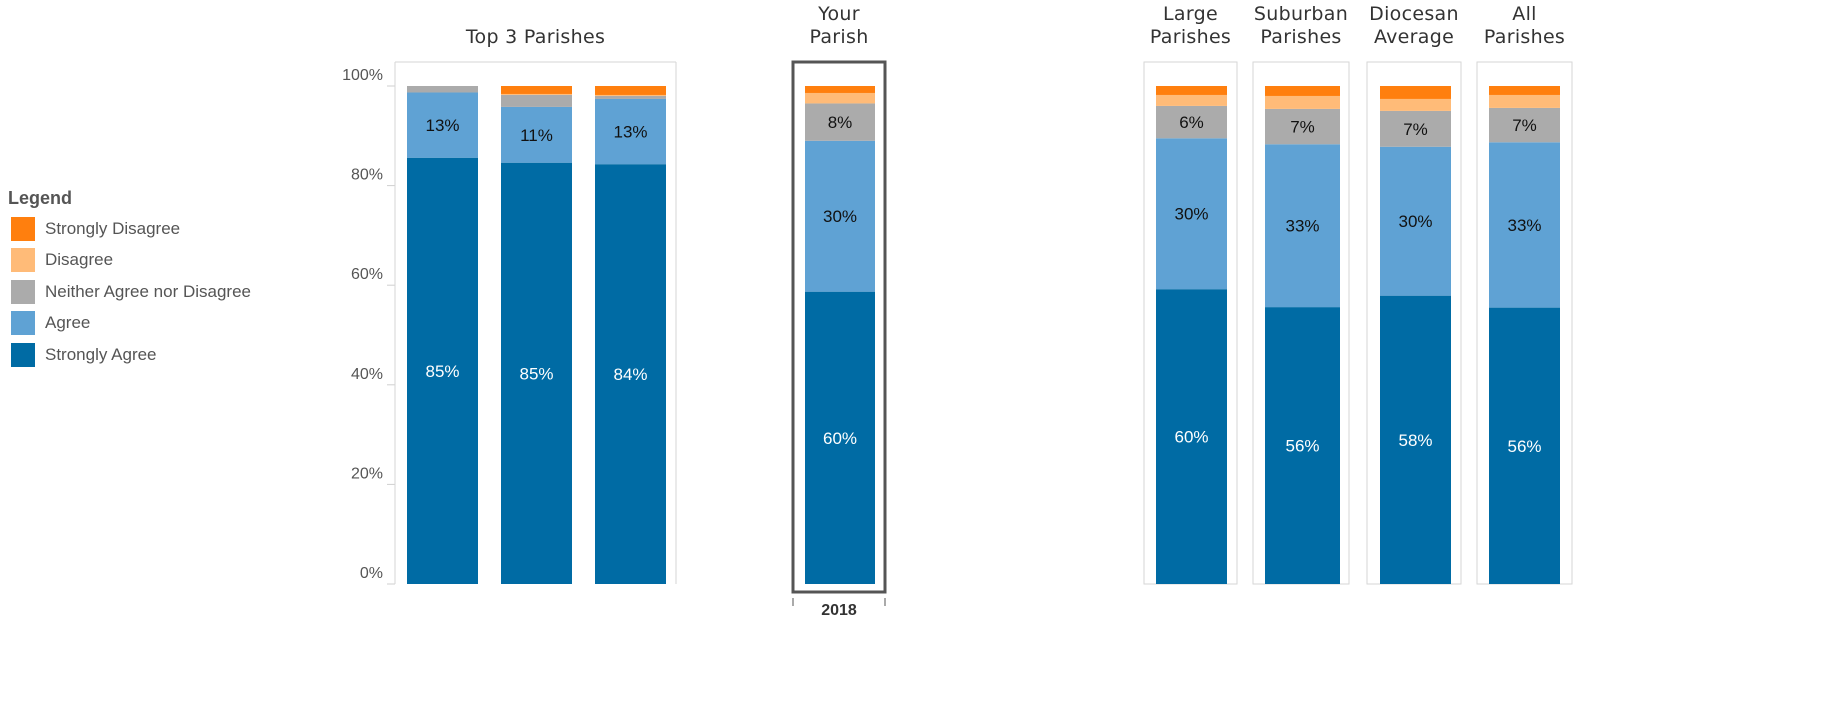 This screenshot has height=724, width=1834. I want to click on panel-title: Diocesan, so click(1414, 14).